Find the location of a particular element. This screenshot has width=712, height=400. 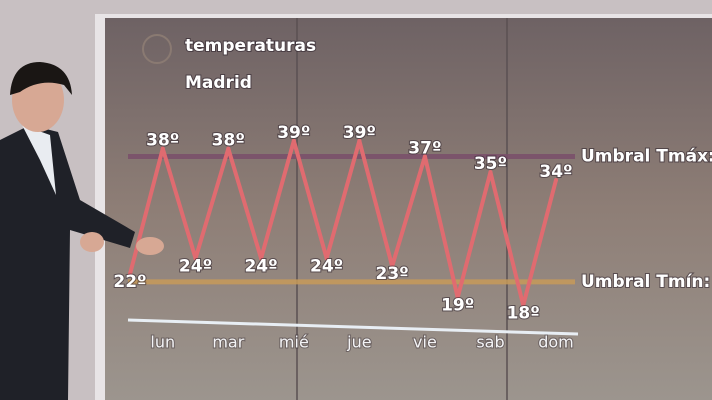

day-axis is located at coordinates (353, 327).